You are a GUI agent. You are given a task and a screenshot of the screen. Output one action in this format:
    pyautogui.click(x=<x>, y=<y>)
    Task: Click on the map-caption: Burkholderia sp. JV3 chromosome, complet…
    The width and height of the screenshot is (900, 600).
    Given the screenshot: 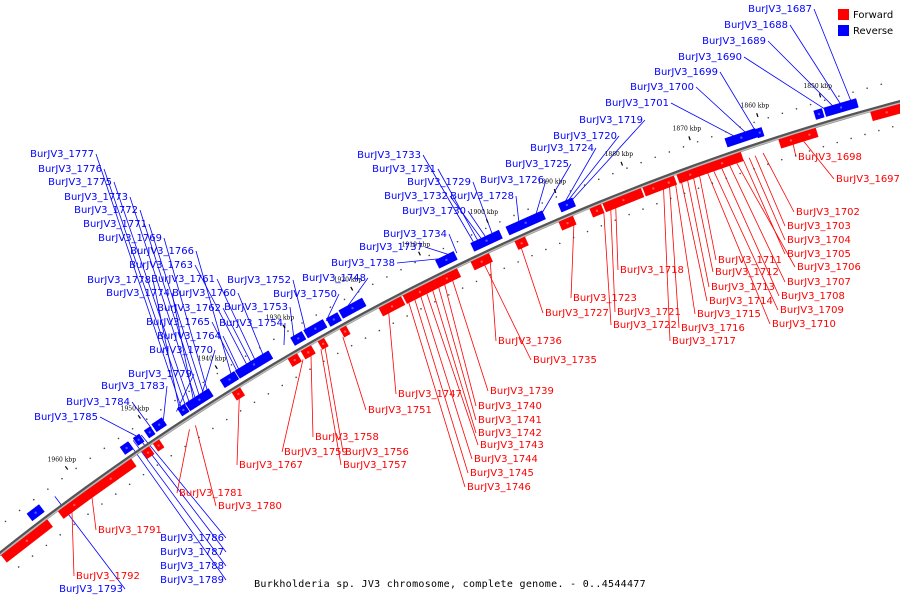 What is the action you would take?
    pyautogui.click(x=450, y=584)
    